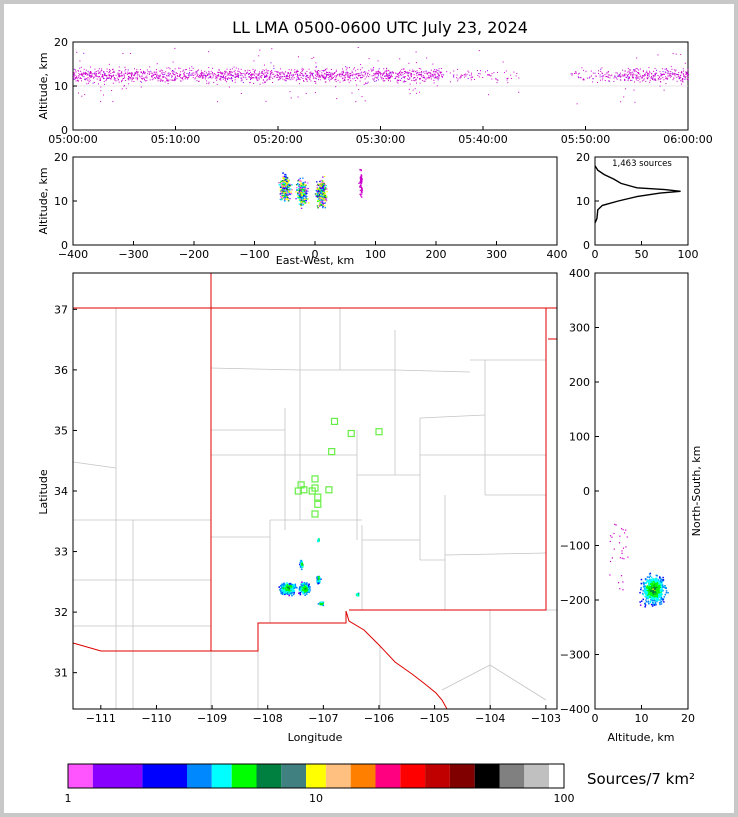 This screenshot has width=738, height=817. What do you see at coordinates (61, 673) in the screenshot?
I see `latitude-axis-tick-label: 31` at bounding box center [61, 673].